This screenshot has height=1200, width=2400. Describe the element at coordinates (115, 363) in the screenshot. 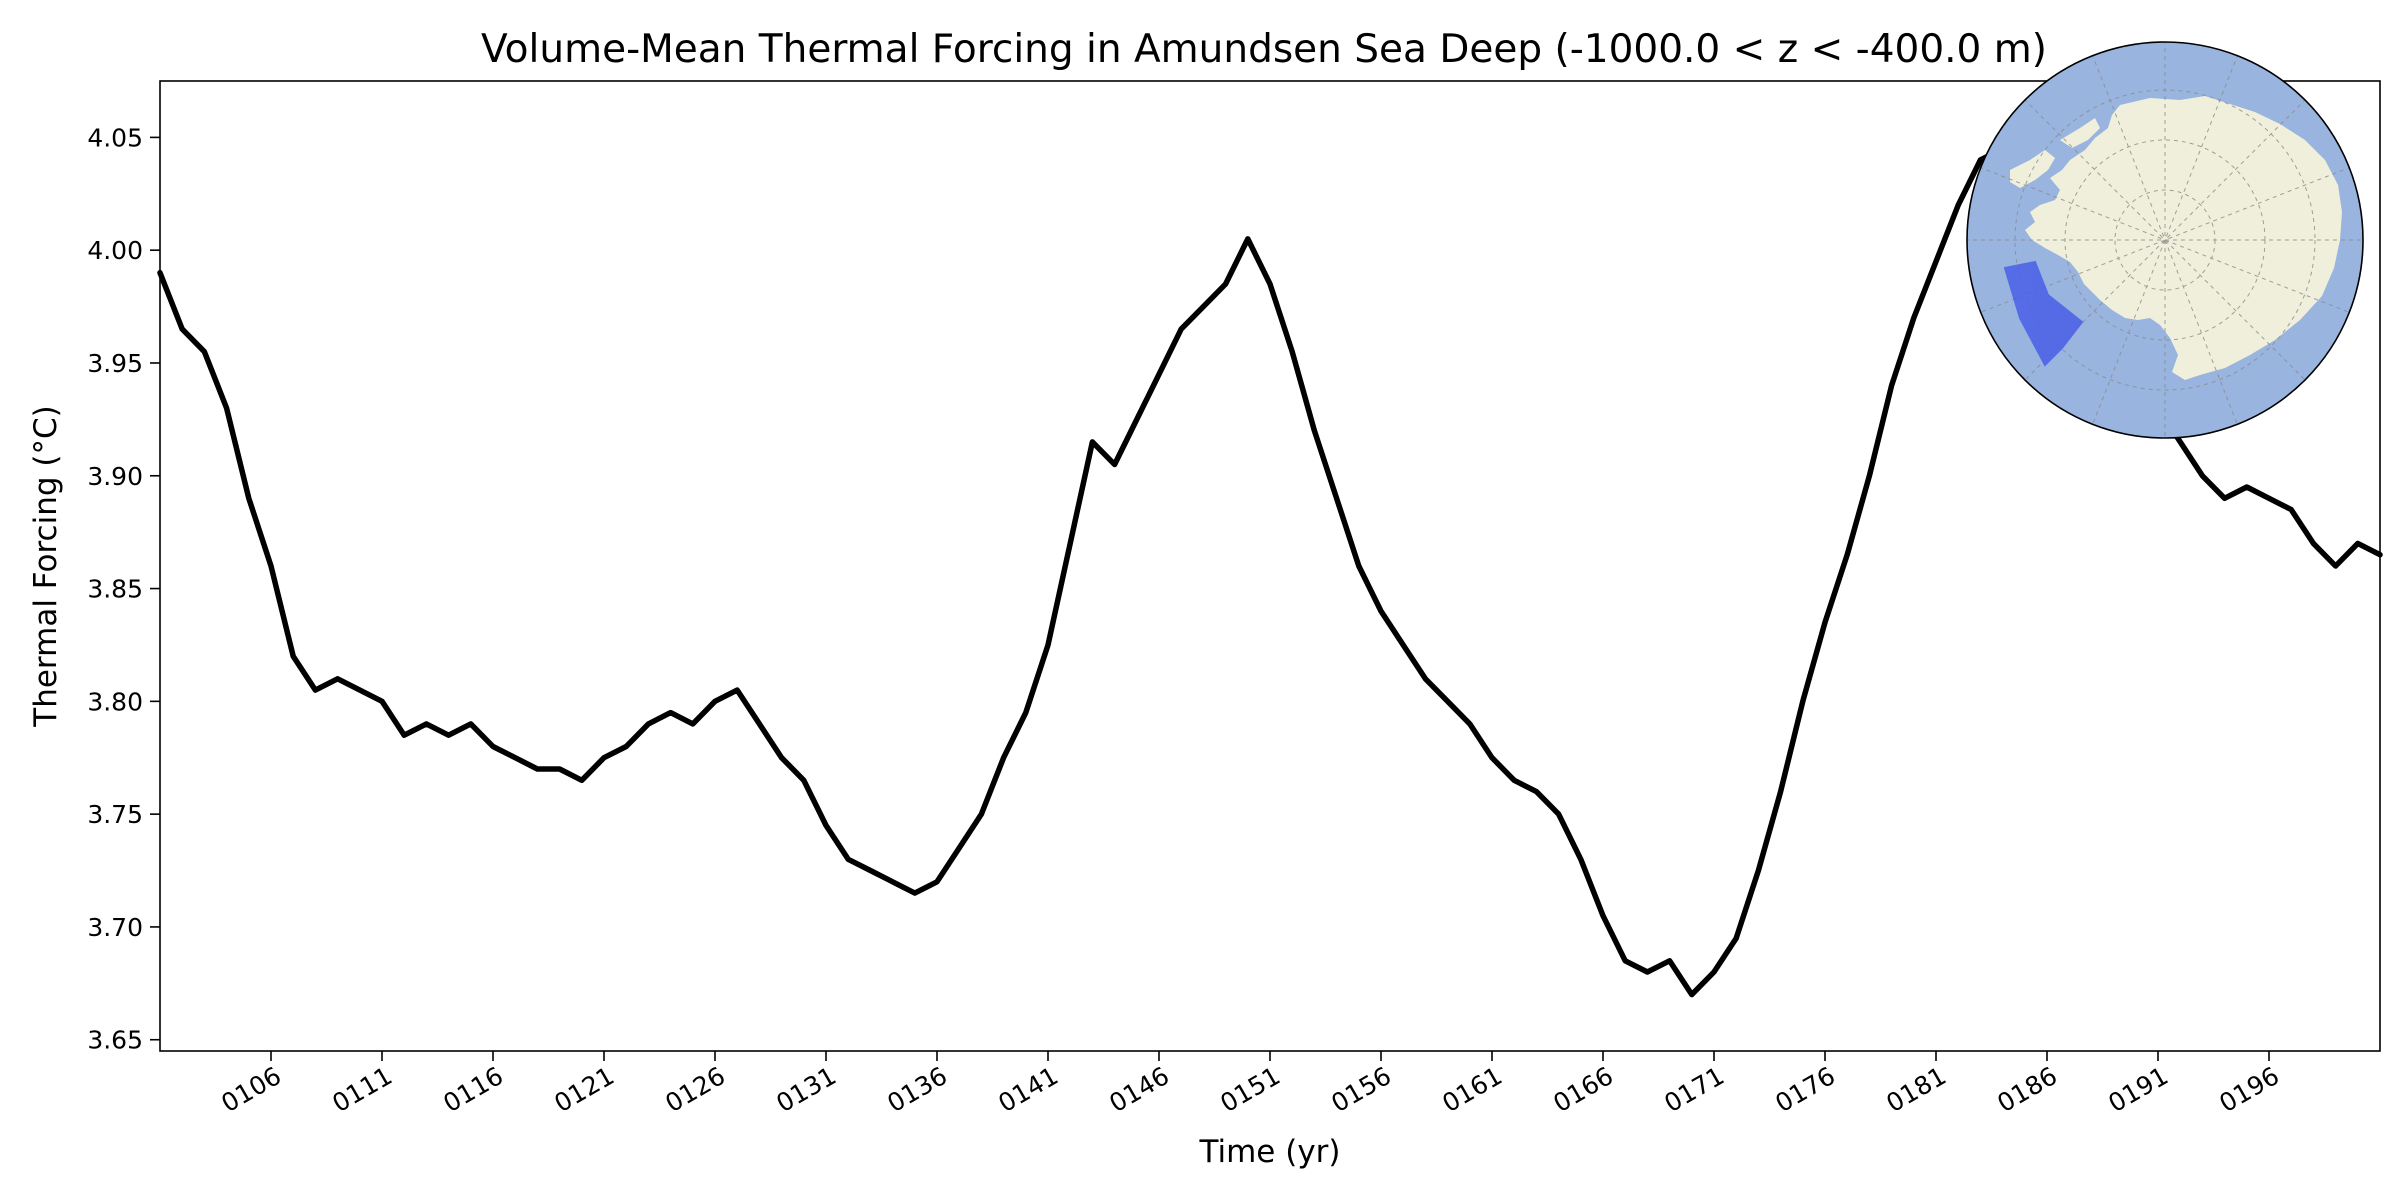

I see `y-tick-label: 3.95` at that location.